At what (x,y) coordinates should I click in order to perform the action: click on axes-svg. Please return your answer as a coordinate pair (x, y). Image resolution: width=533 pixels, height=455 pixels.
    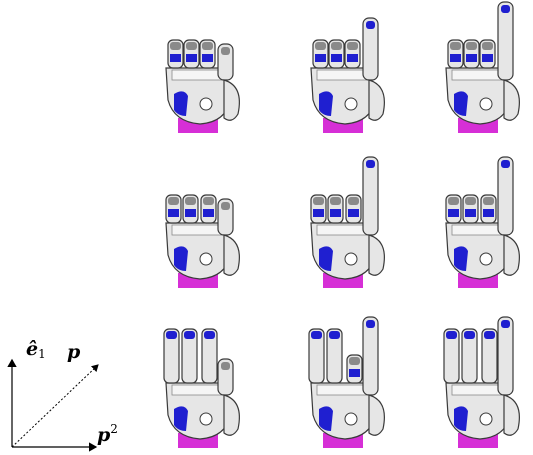
    Looking at the image, I should click on (53, 405).